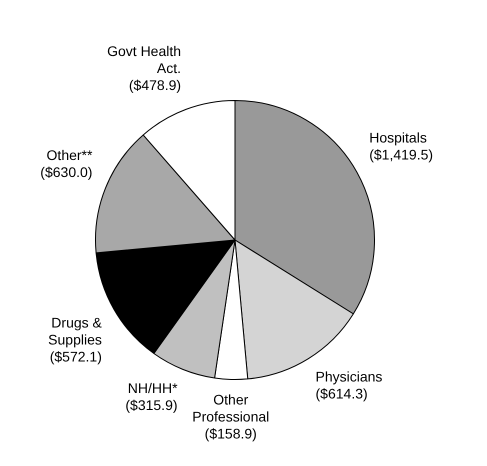  Describe the element at coordinates (342, 394) in the screenshot. I see `data-label: ($614.3)` at that location.